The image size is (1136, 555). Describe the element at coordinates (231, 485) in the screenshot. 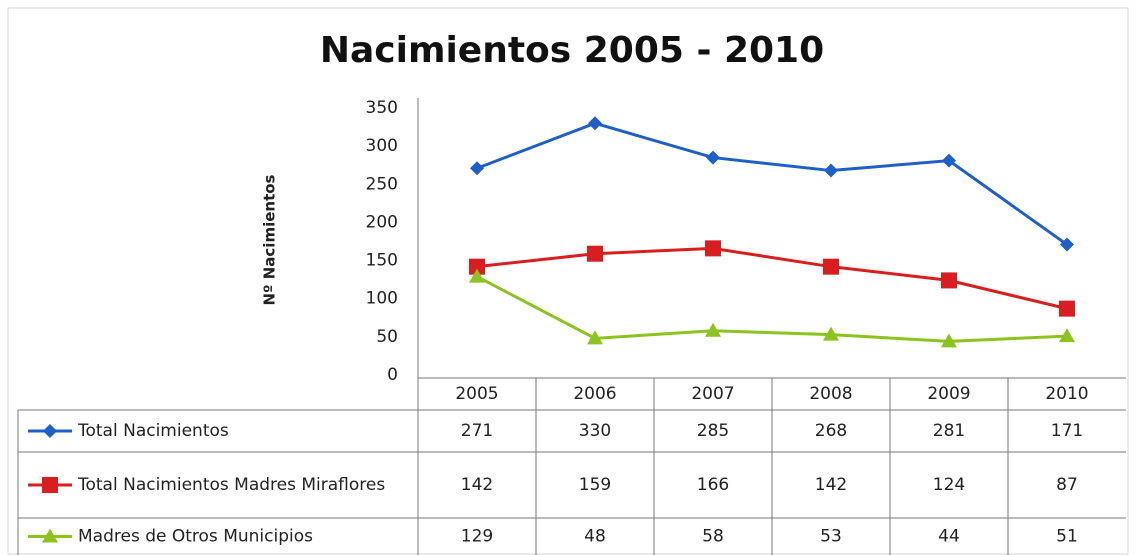

I see `legend-label: Total Nacimientos Madres Miraflores` at that location.